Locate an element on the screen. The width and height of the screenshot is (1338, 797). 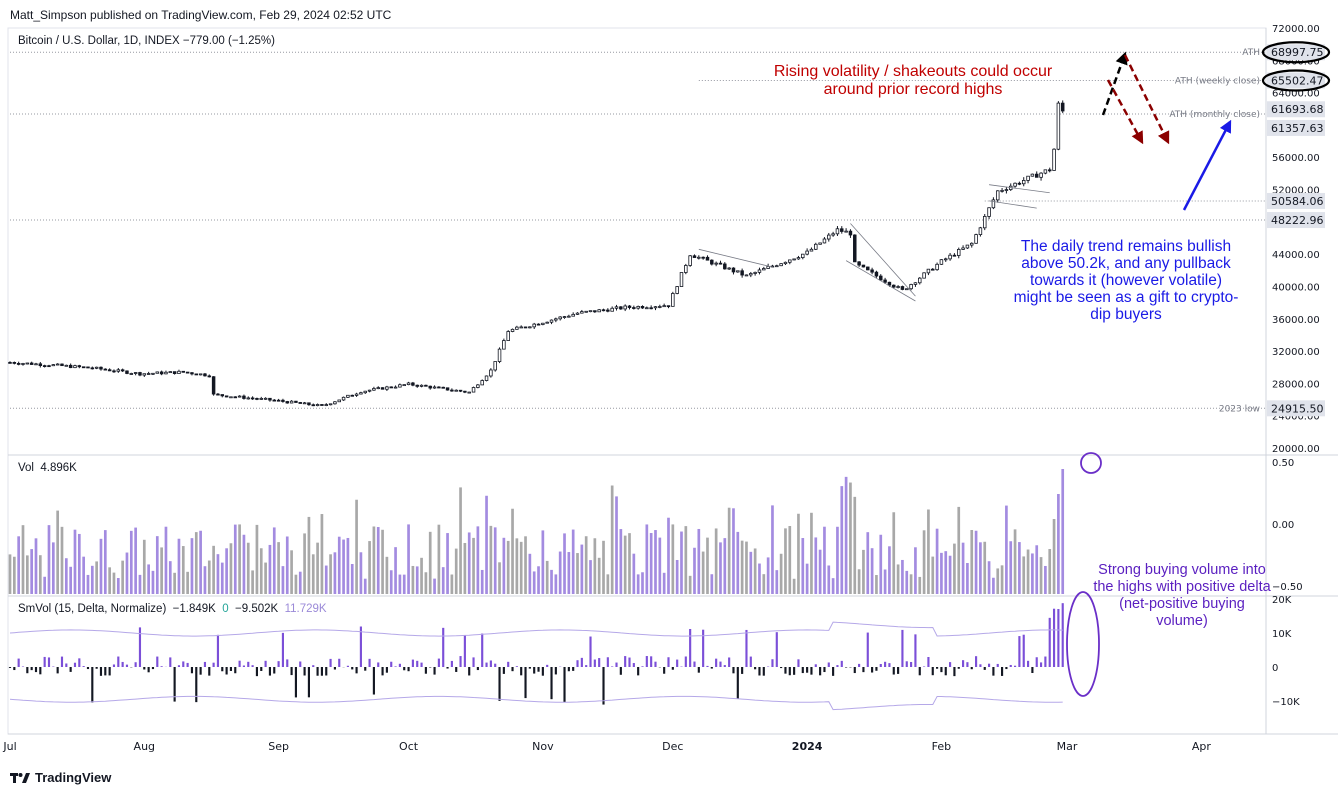
level-label: ATH is located at coordinates (1251, 53).